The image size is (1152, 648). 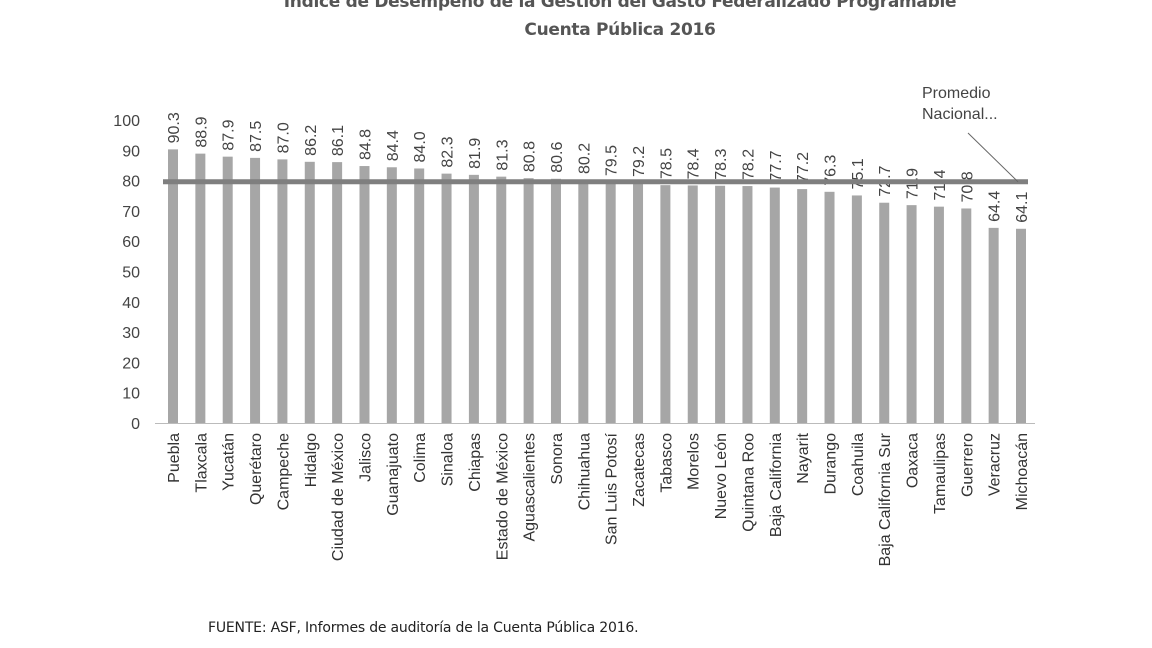 What do you see at coordinates (666, 163) in the screenshot?
I see `data-label: 78.5` at bounding box center [666, 163].